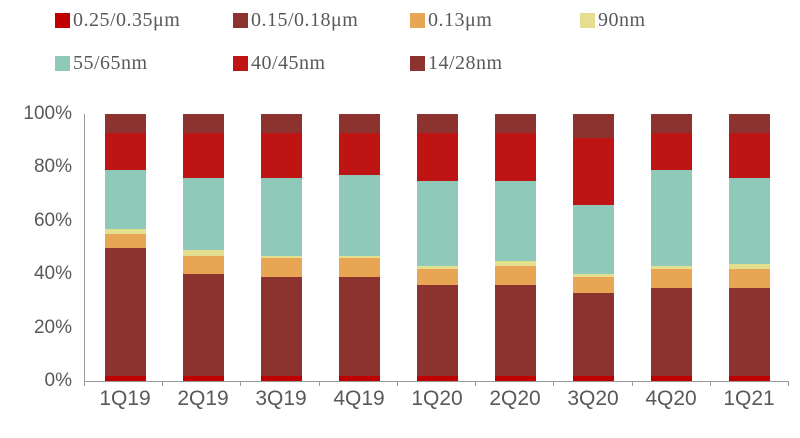 This screenshot has width=800, height=438. Describe the element at coordinates (52, 274) in the screenshot. I see `y-axis-tick-label: 40%` at that location.